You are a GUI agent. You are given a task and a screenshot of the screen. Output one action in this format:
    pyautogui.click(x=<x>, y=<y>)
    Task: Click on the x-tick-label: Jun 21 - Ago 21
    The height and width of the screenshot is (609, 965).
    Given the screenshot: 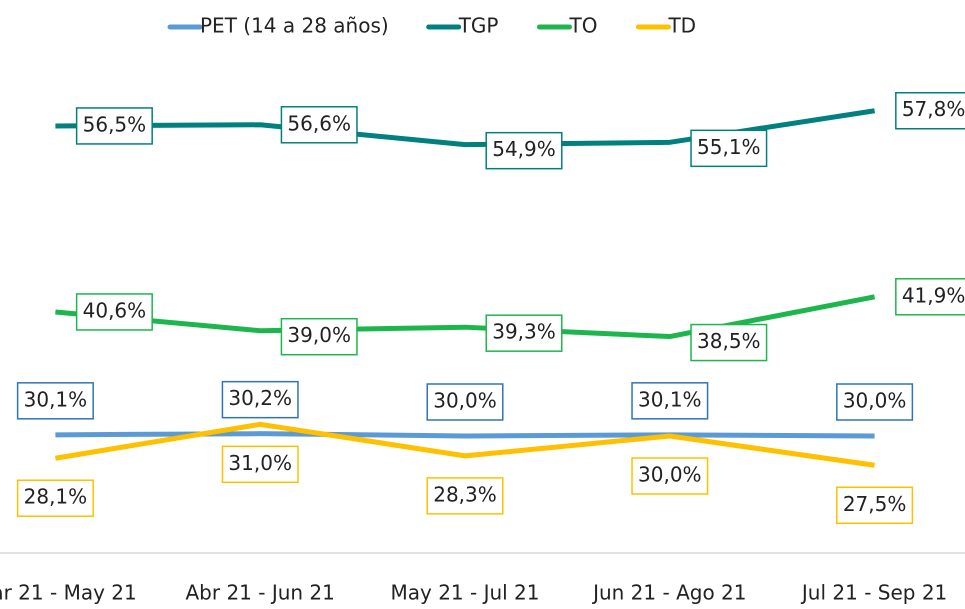 What is the action you would take?
    pyautogui.click(x=668, y=593)
    